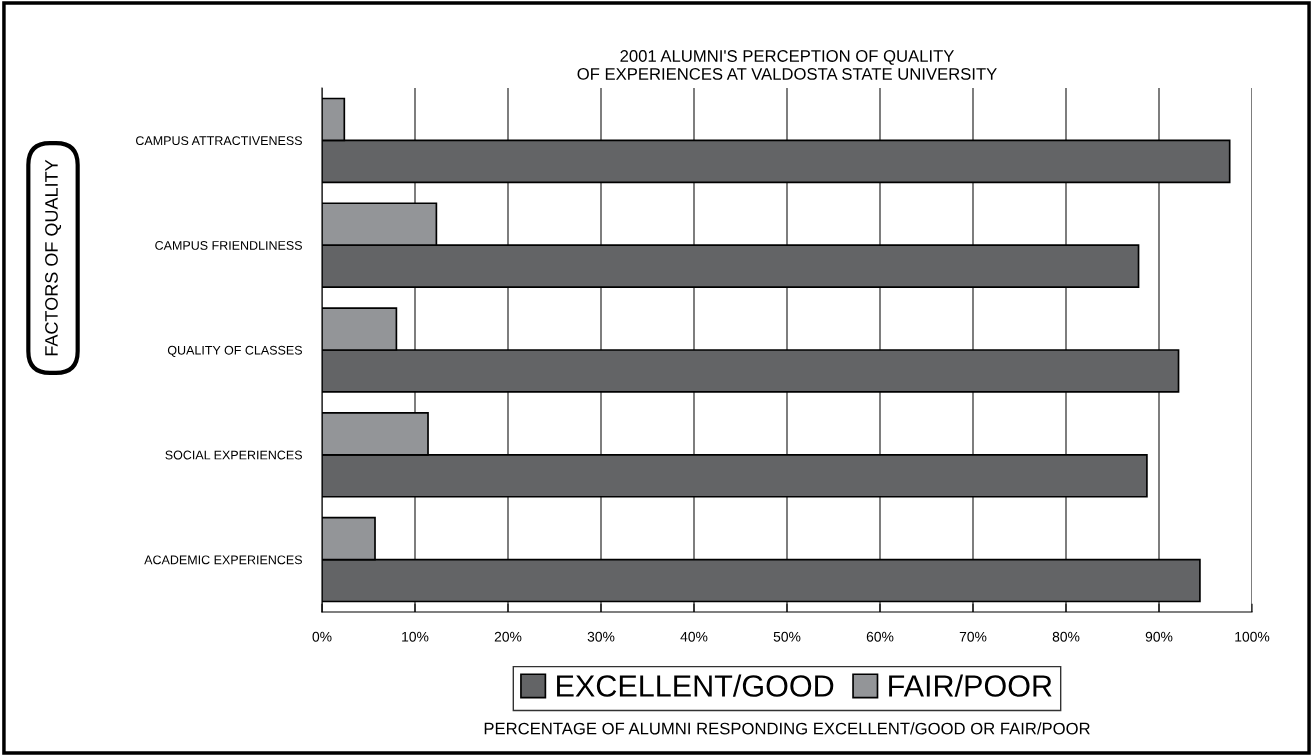 This screenshot has height=756, width=1313. What do you see at coordinates (53, 257) in the screenshot?
I see `y-axis-title: FACTORS OF QUALITY` at bounding box center [53, 257].